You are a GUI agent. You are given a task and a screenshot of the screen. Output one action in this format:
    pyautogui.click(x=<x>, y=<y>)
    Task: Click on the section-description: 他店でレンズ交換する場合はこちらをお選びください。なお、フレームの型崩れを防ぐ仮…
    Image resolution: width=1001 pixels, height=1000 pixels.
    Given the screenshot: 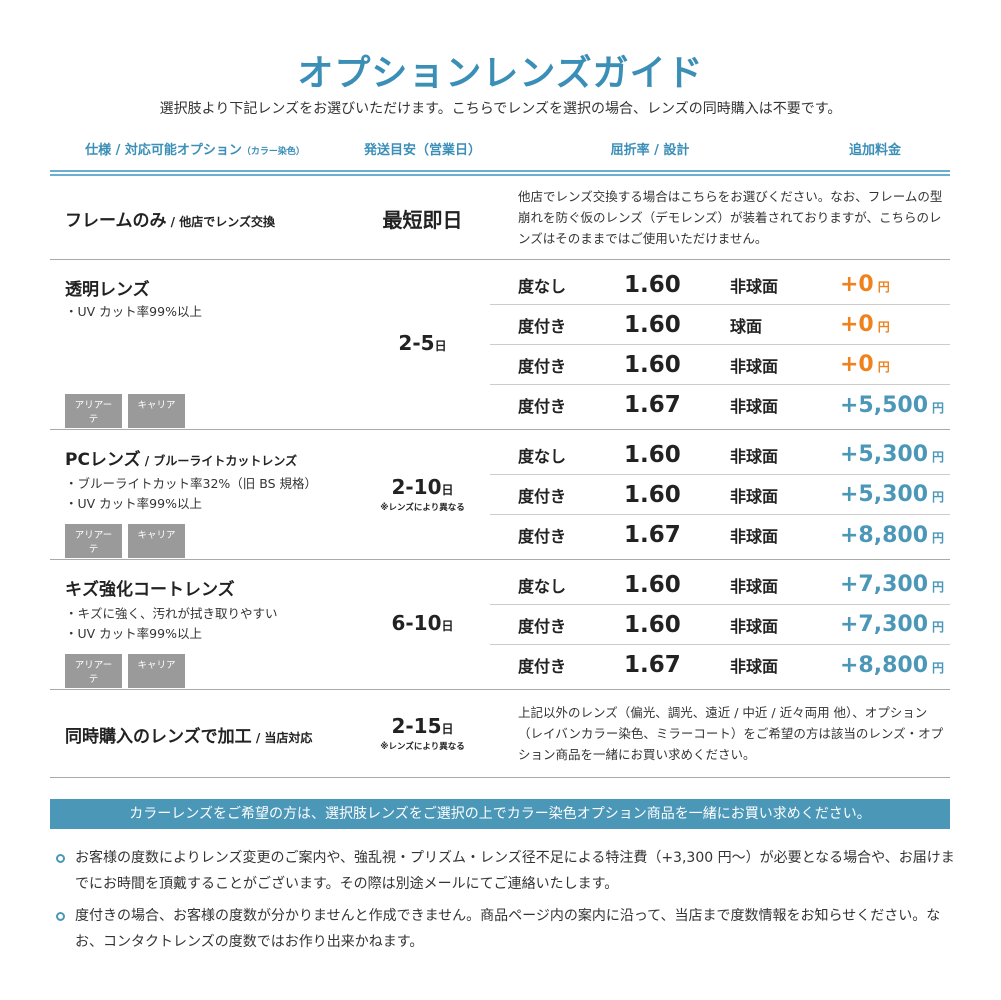 What is the action you would take?
    pyautogui.click(x=730, y=217)
    